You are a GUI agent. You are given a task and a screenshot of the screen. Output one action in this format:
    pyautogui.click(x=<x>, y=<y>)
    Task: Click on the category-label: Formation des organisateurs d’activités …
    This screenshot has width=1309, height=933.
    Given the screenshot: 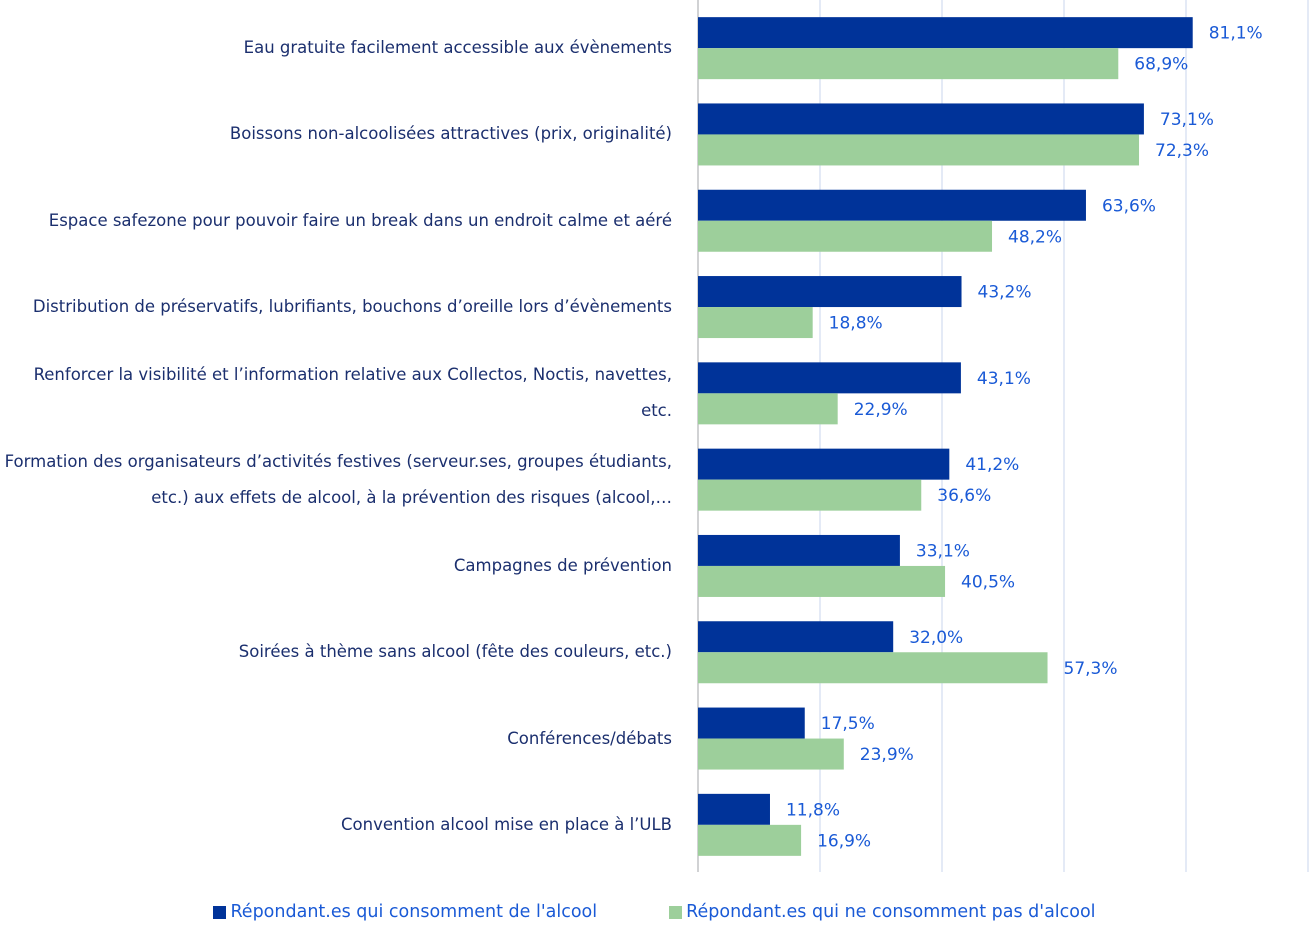 What is the action you would take?
    pyautogui.click(x=338, y=479)
    